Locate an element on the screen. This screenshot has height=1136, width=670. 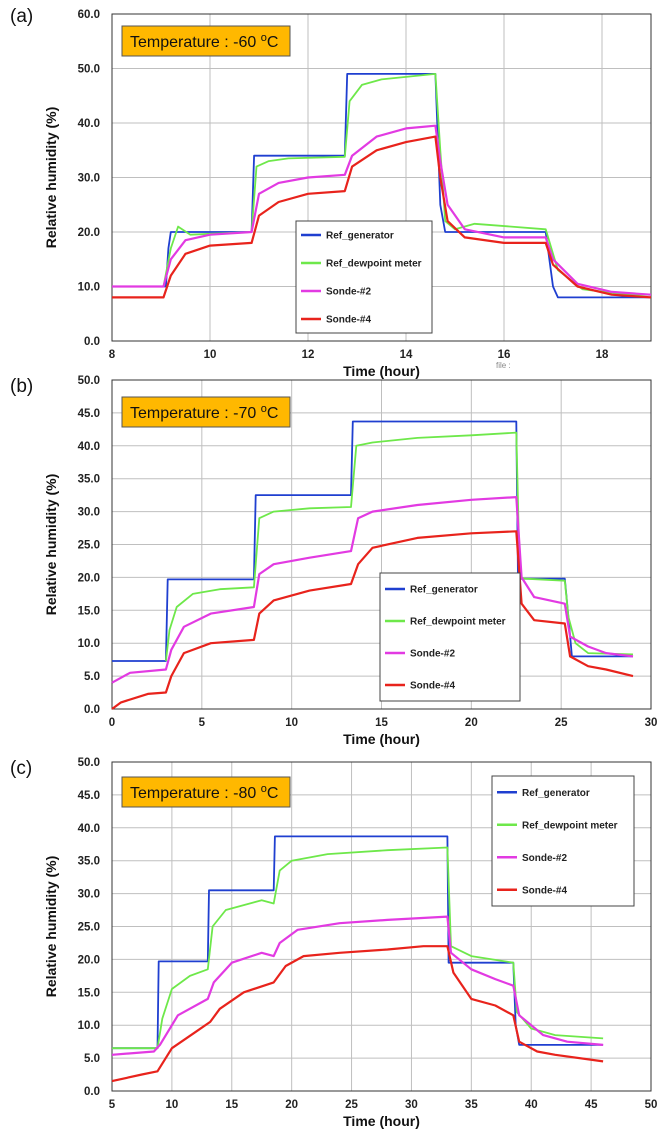
temperature-badge: Temperature : -70 oC is located at coordinates (206, 412).